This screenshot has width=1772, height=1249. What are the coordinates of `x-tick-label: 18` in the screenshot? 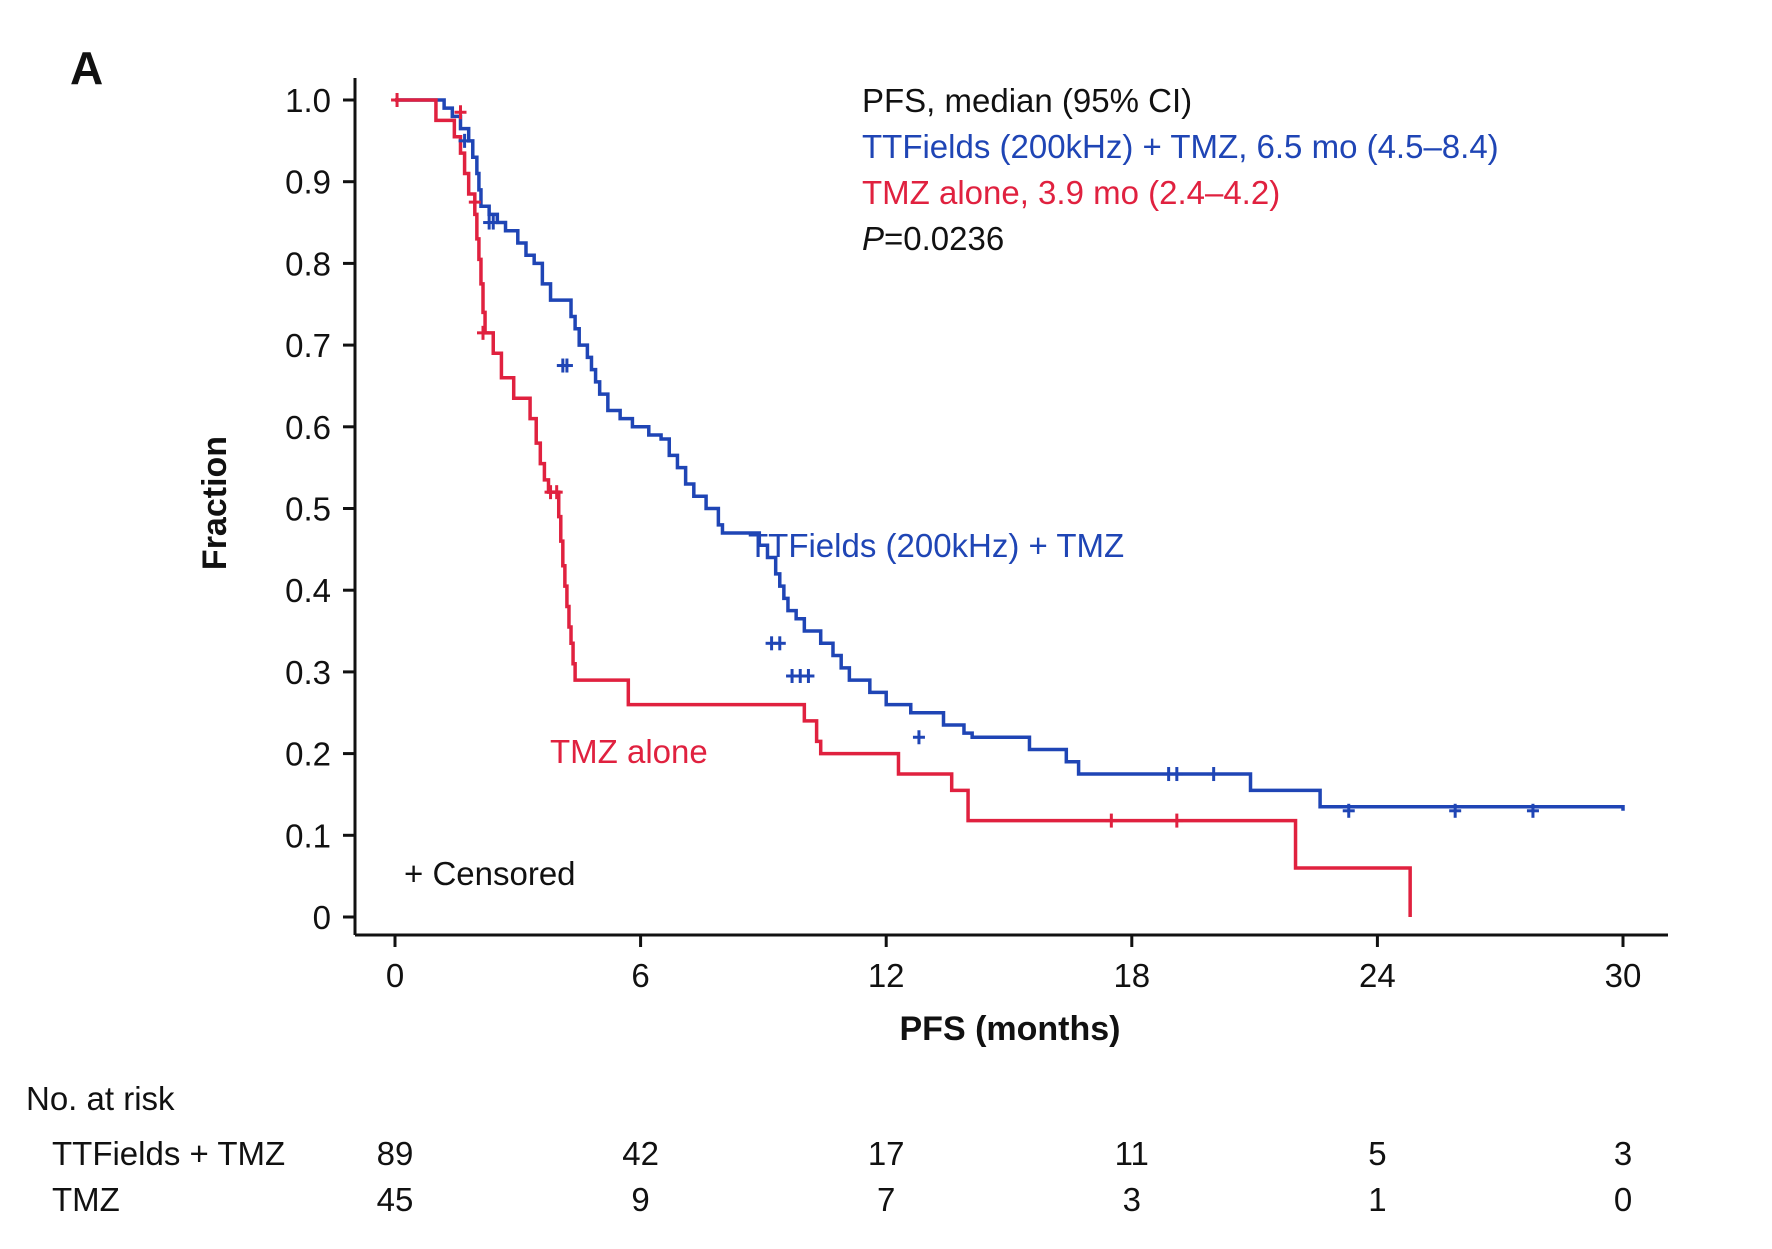 It's located at (1131, 975).